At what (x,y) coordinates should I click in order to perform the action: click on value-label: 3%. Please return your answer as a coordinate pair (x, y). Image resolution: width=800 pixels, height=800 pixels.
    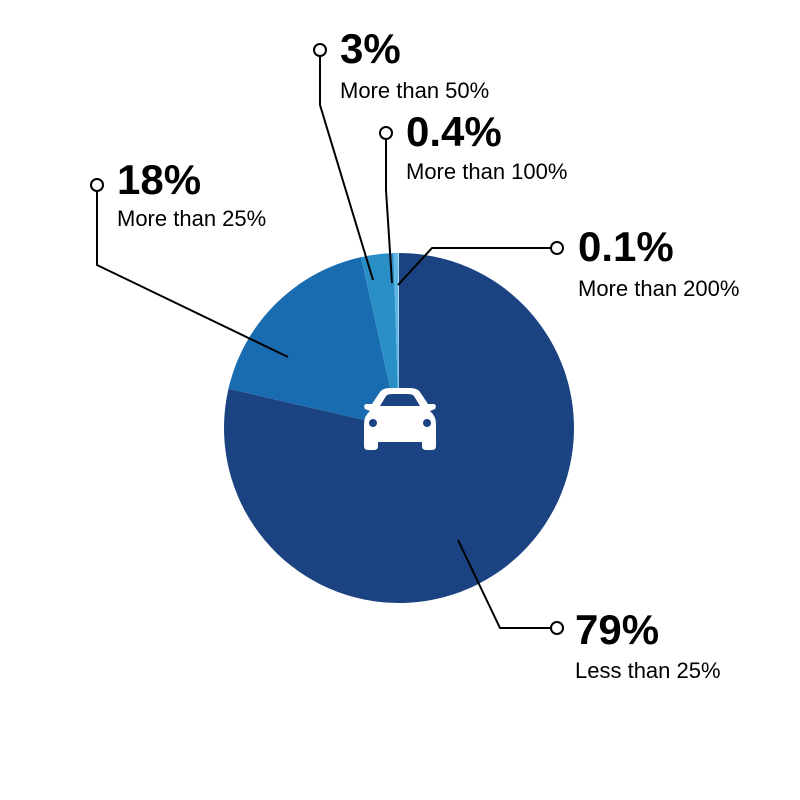
    Looking at the image, I should click on (370, 48).